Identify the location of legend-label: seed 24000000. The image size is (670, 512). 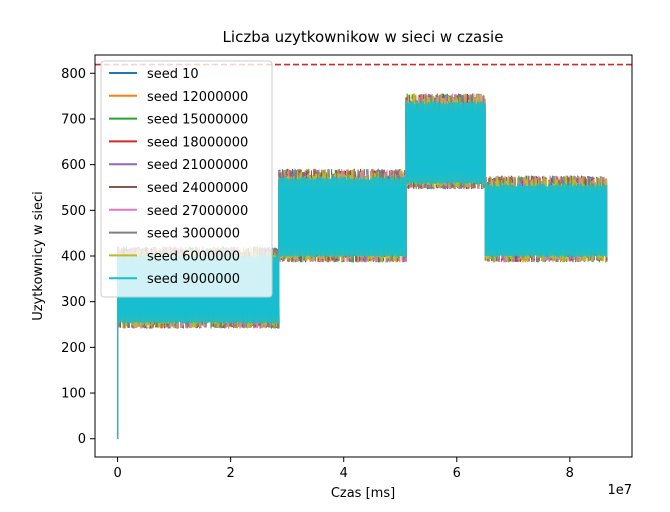
(197, 188).